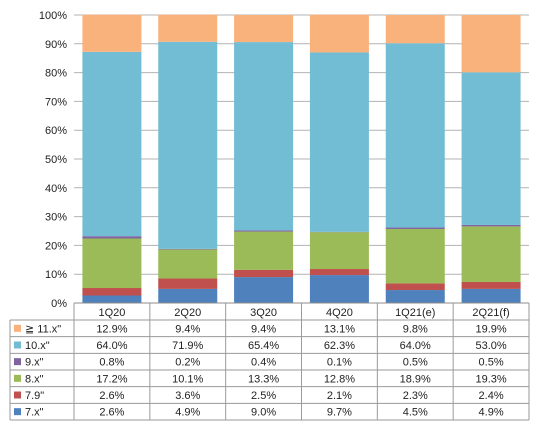 This screenshot has width=539, height=425. I want to click on y-tick-label: 10%, so click(56, 275).